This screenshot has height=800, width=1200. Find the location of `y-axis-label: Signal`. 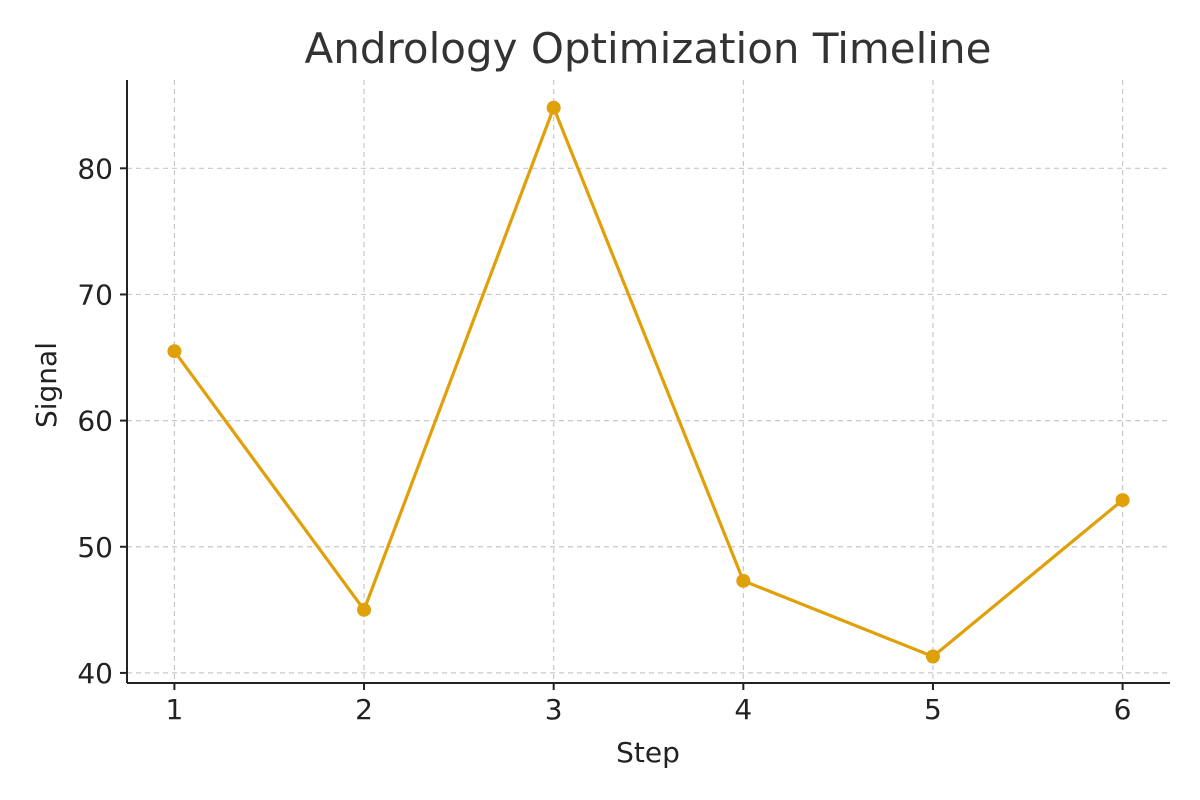

y-axis-label: Signal is located at coordinates (46, 385).